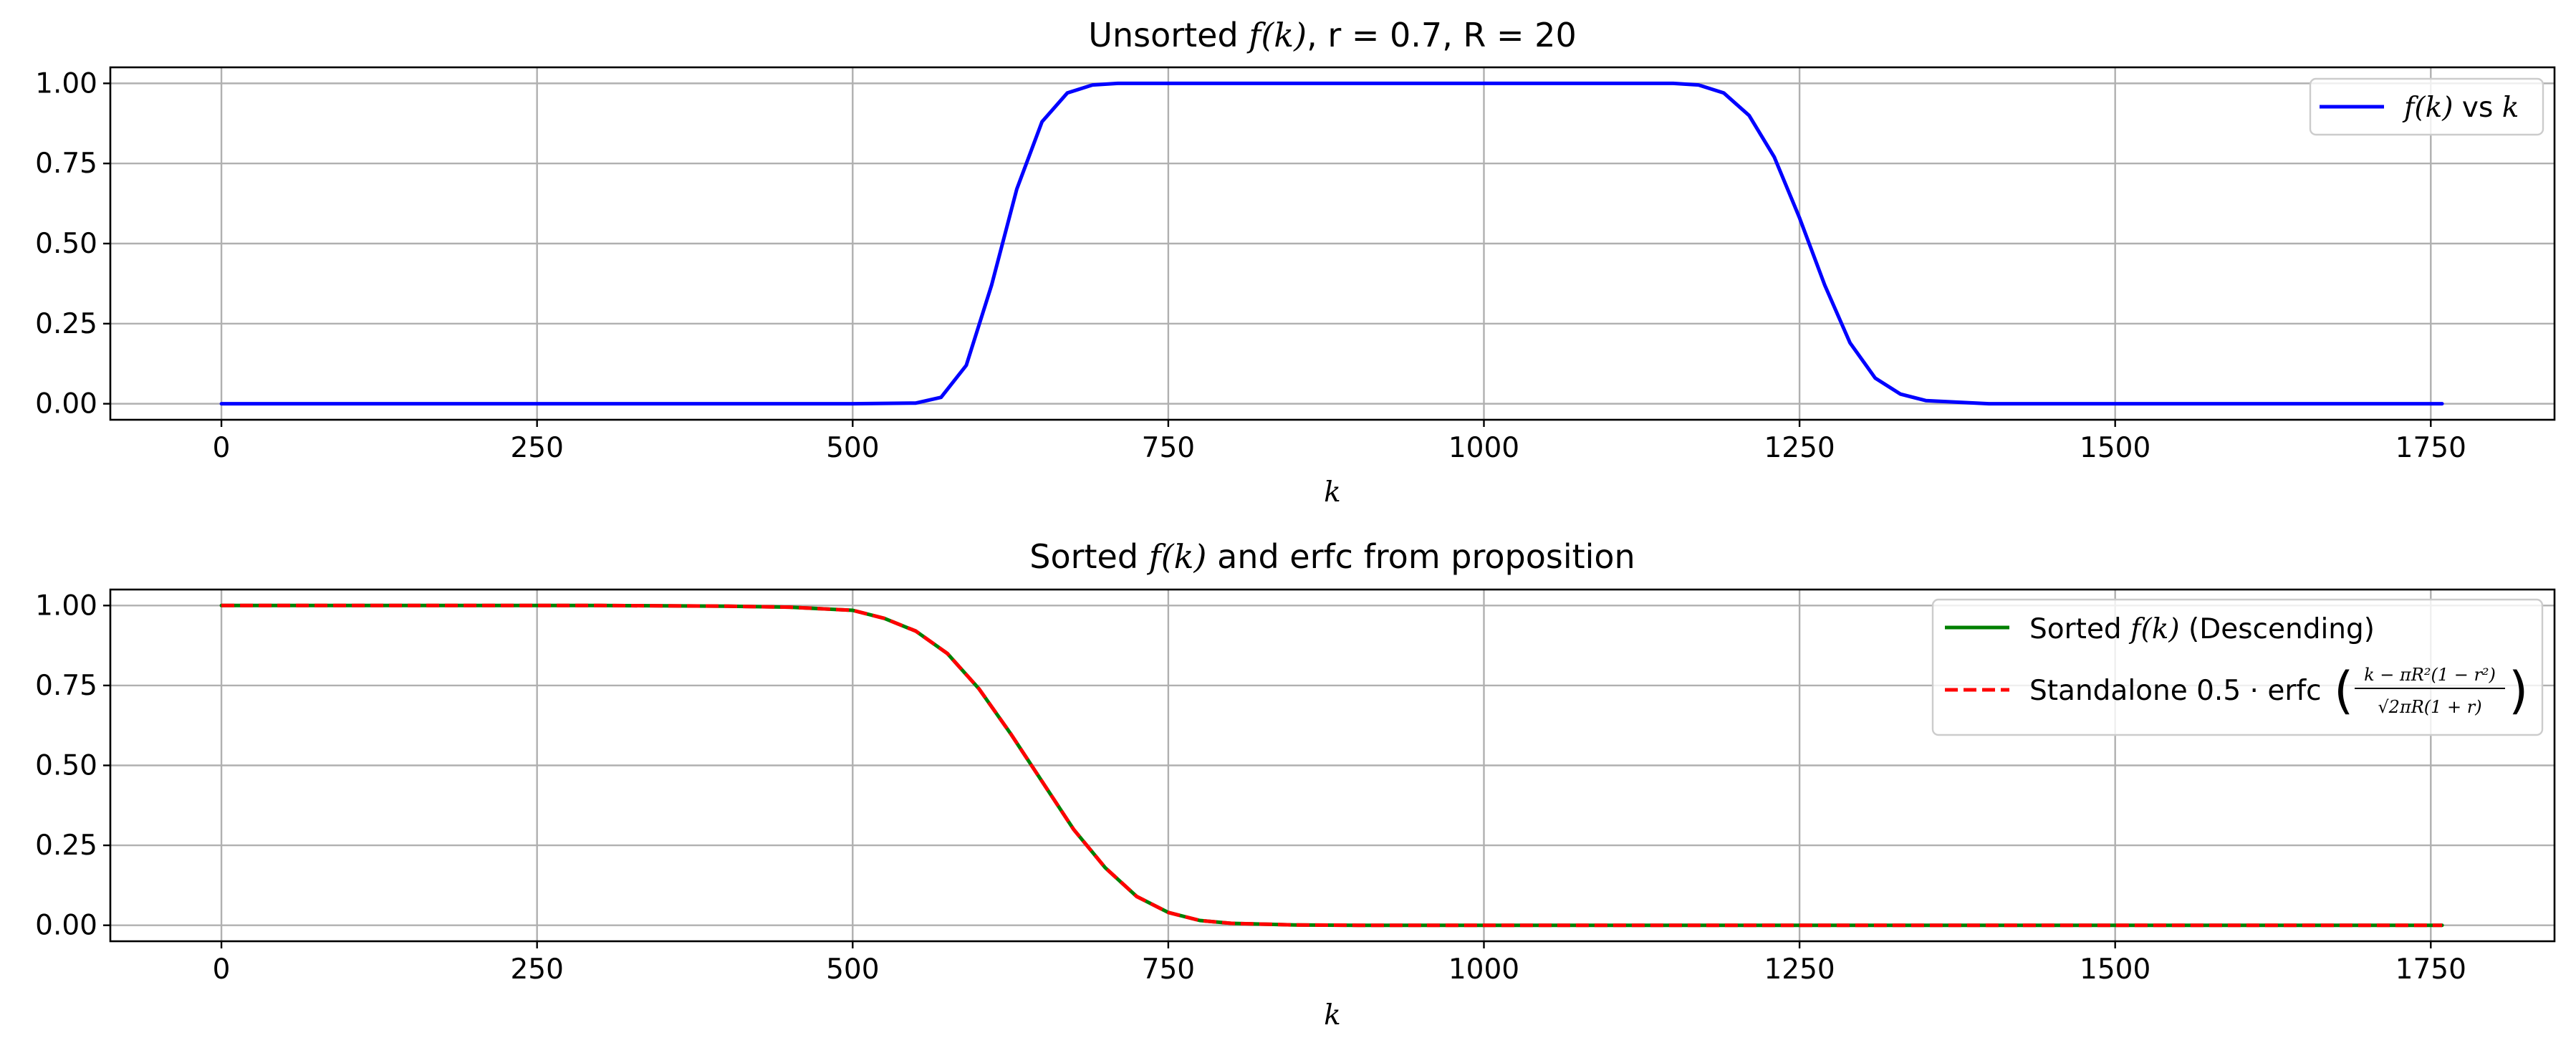 The image size is (2576, 1053). Describe the element at coordinates (2429, 707) in the screenshot. I see `formula-denominator: √2πR(1 + r)` at that location.